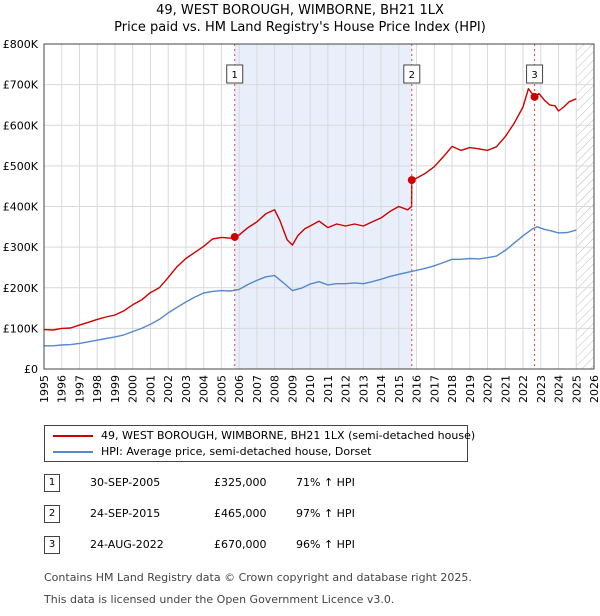 The image size is (600, 616). I want to click on y-tick-label: £100K, so click(21, 328).